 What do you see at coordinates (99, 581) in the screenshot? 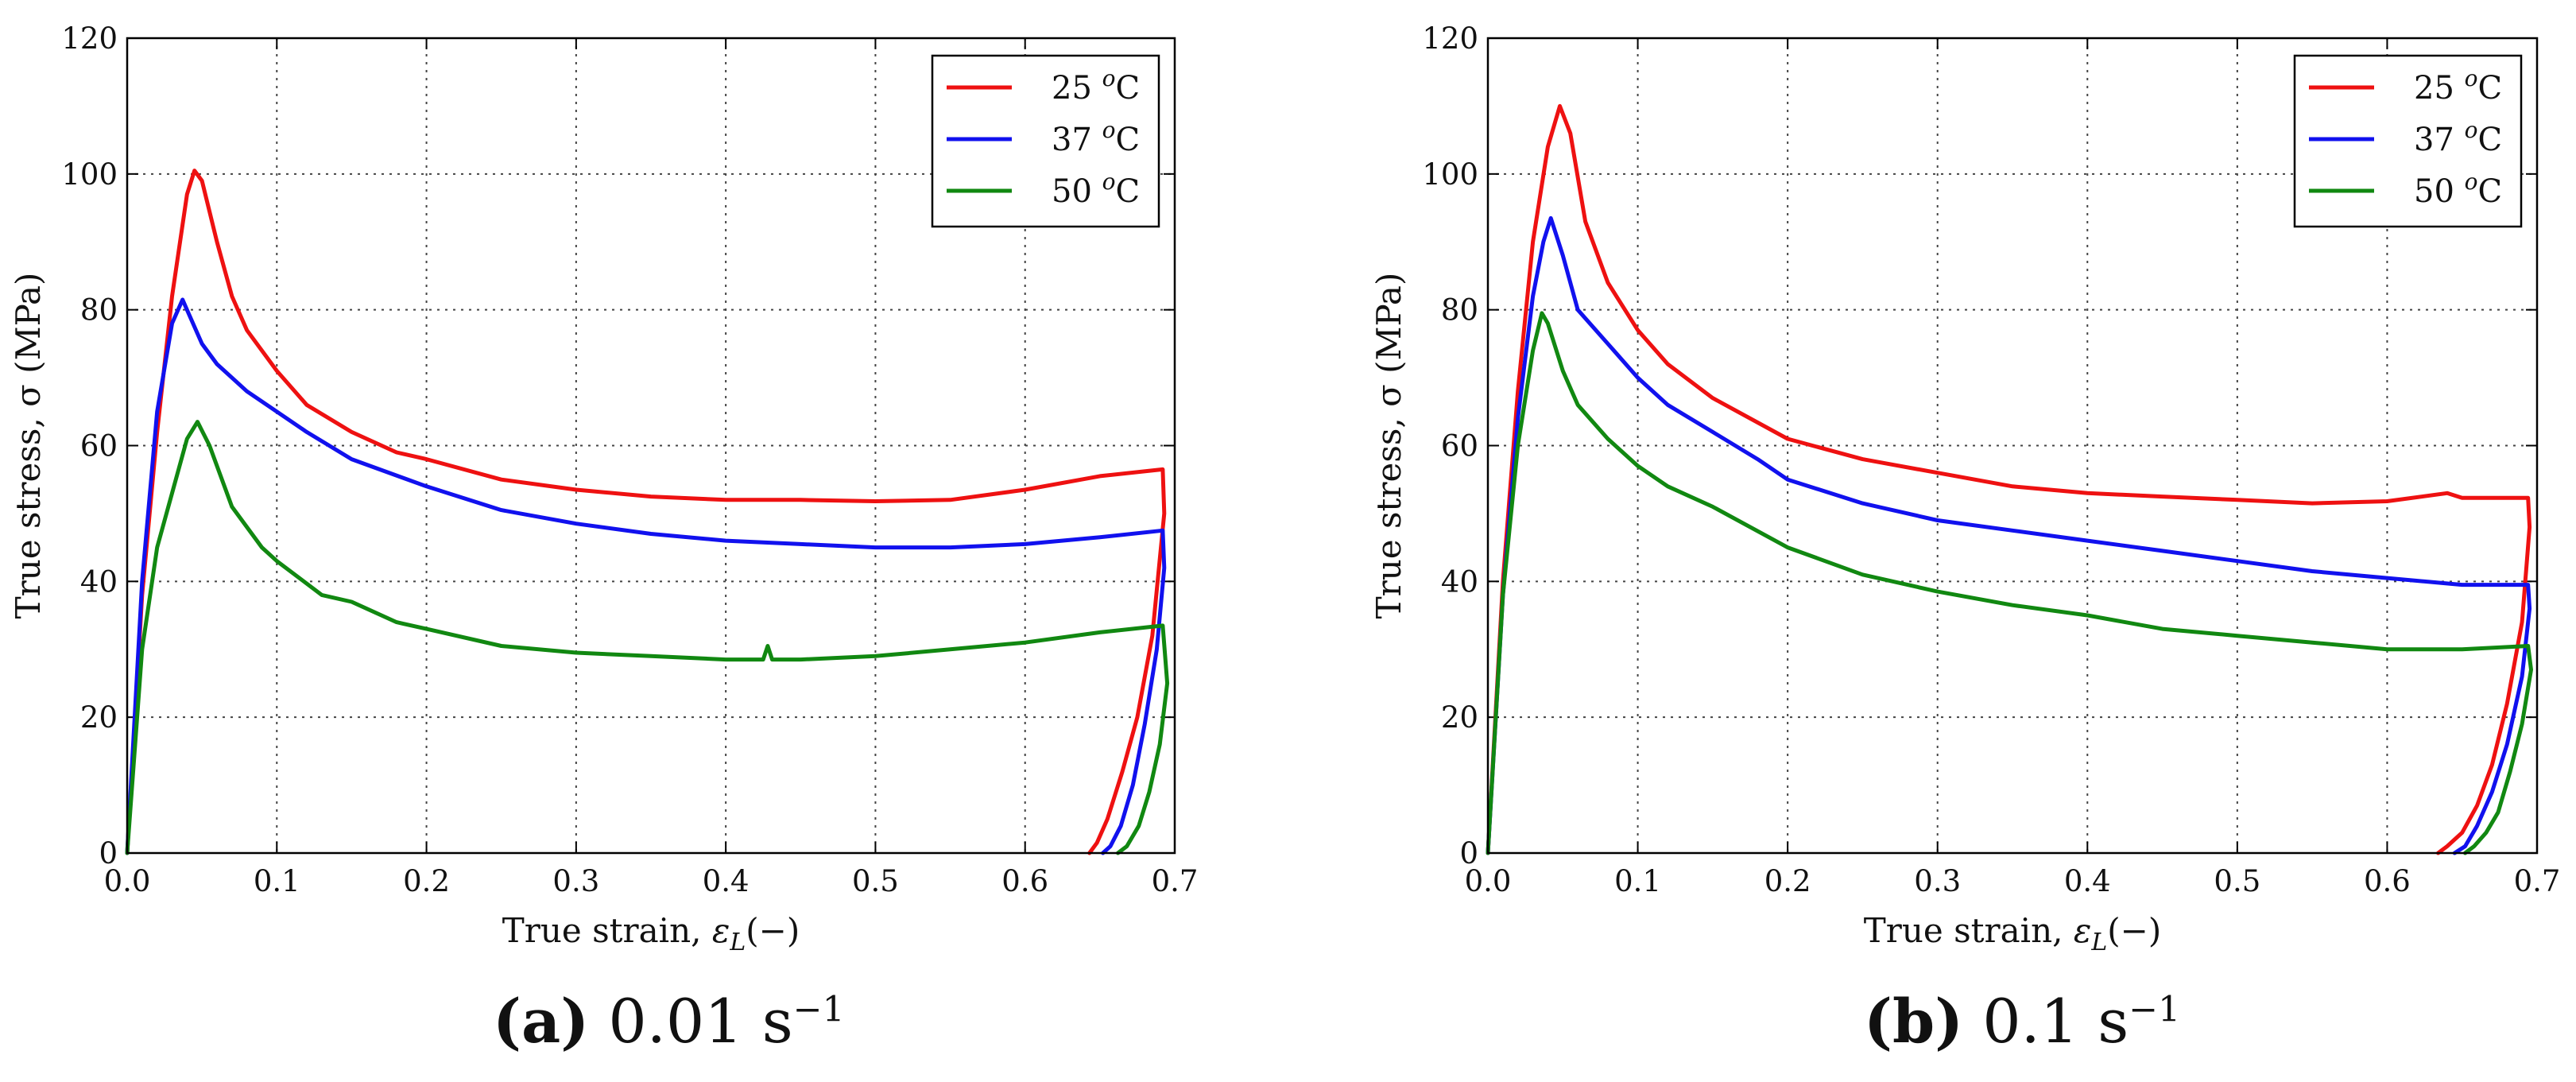
I see `a-y-tick-label: 40` at bounding box center [99, 581].